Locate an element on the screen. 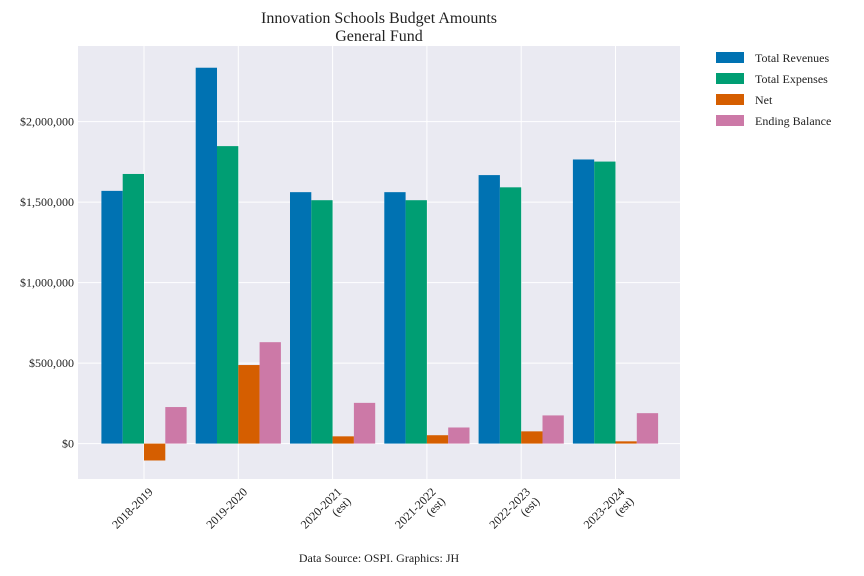 The width and height of the screenshot is (864, 576). chart-title-line-1: Innovation Schools Budget Amounts is located at coordinates (379, 18).